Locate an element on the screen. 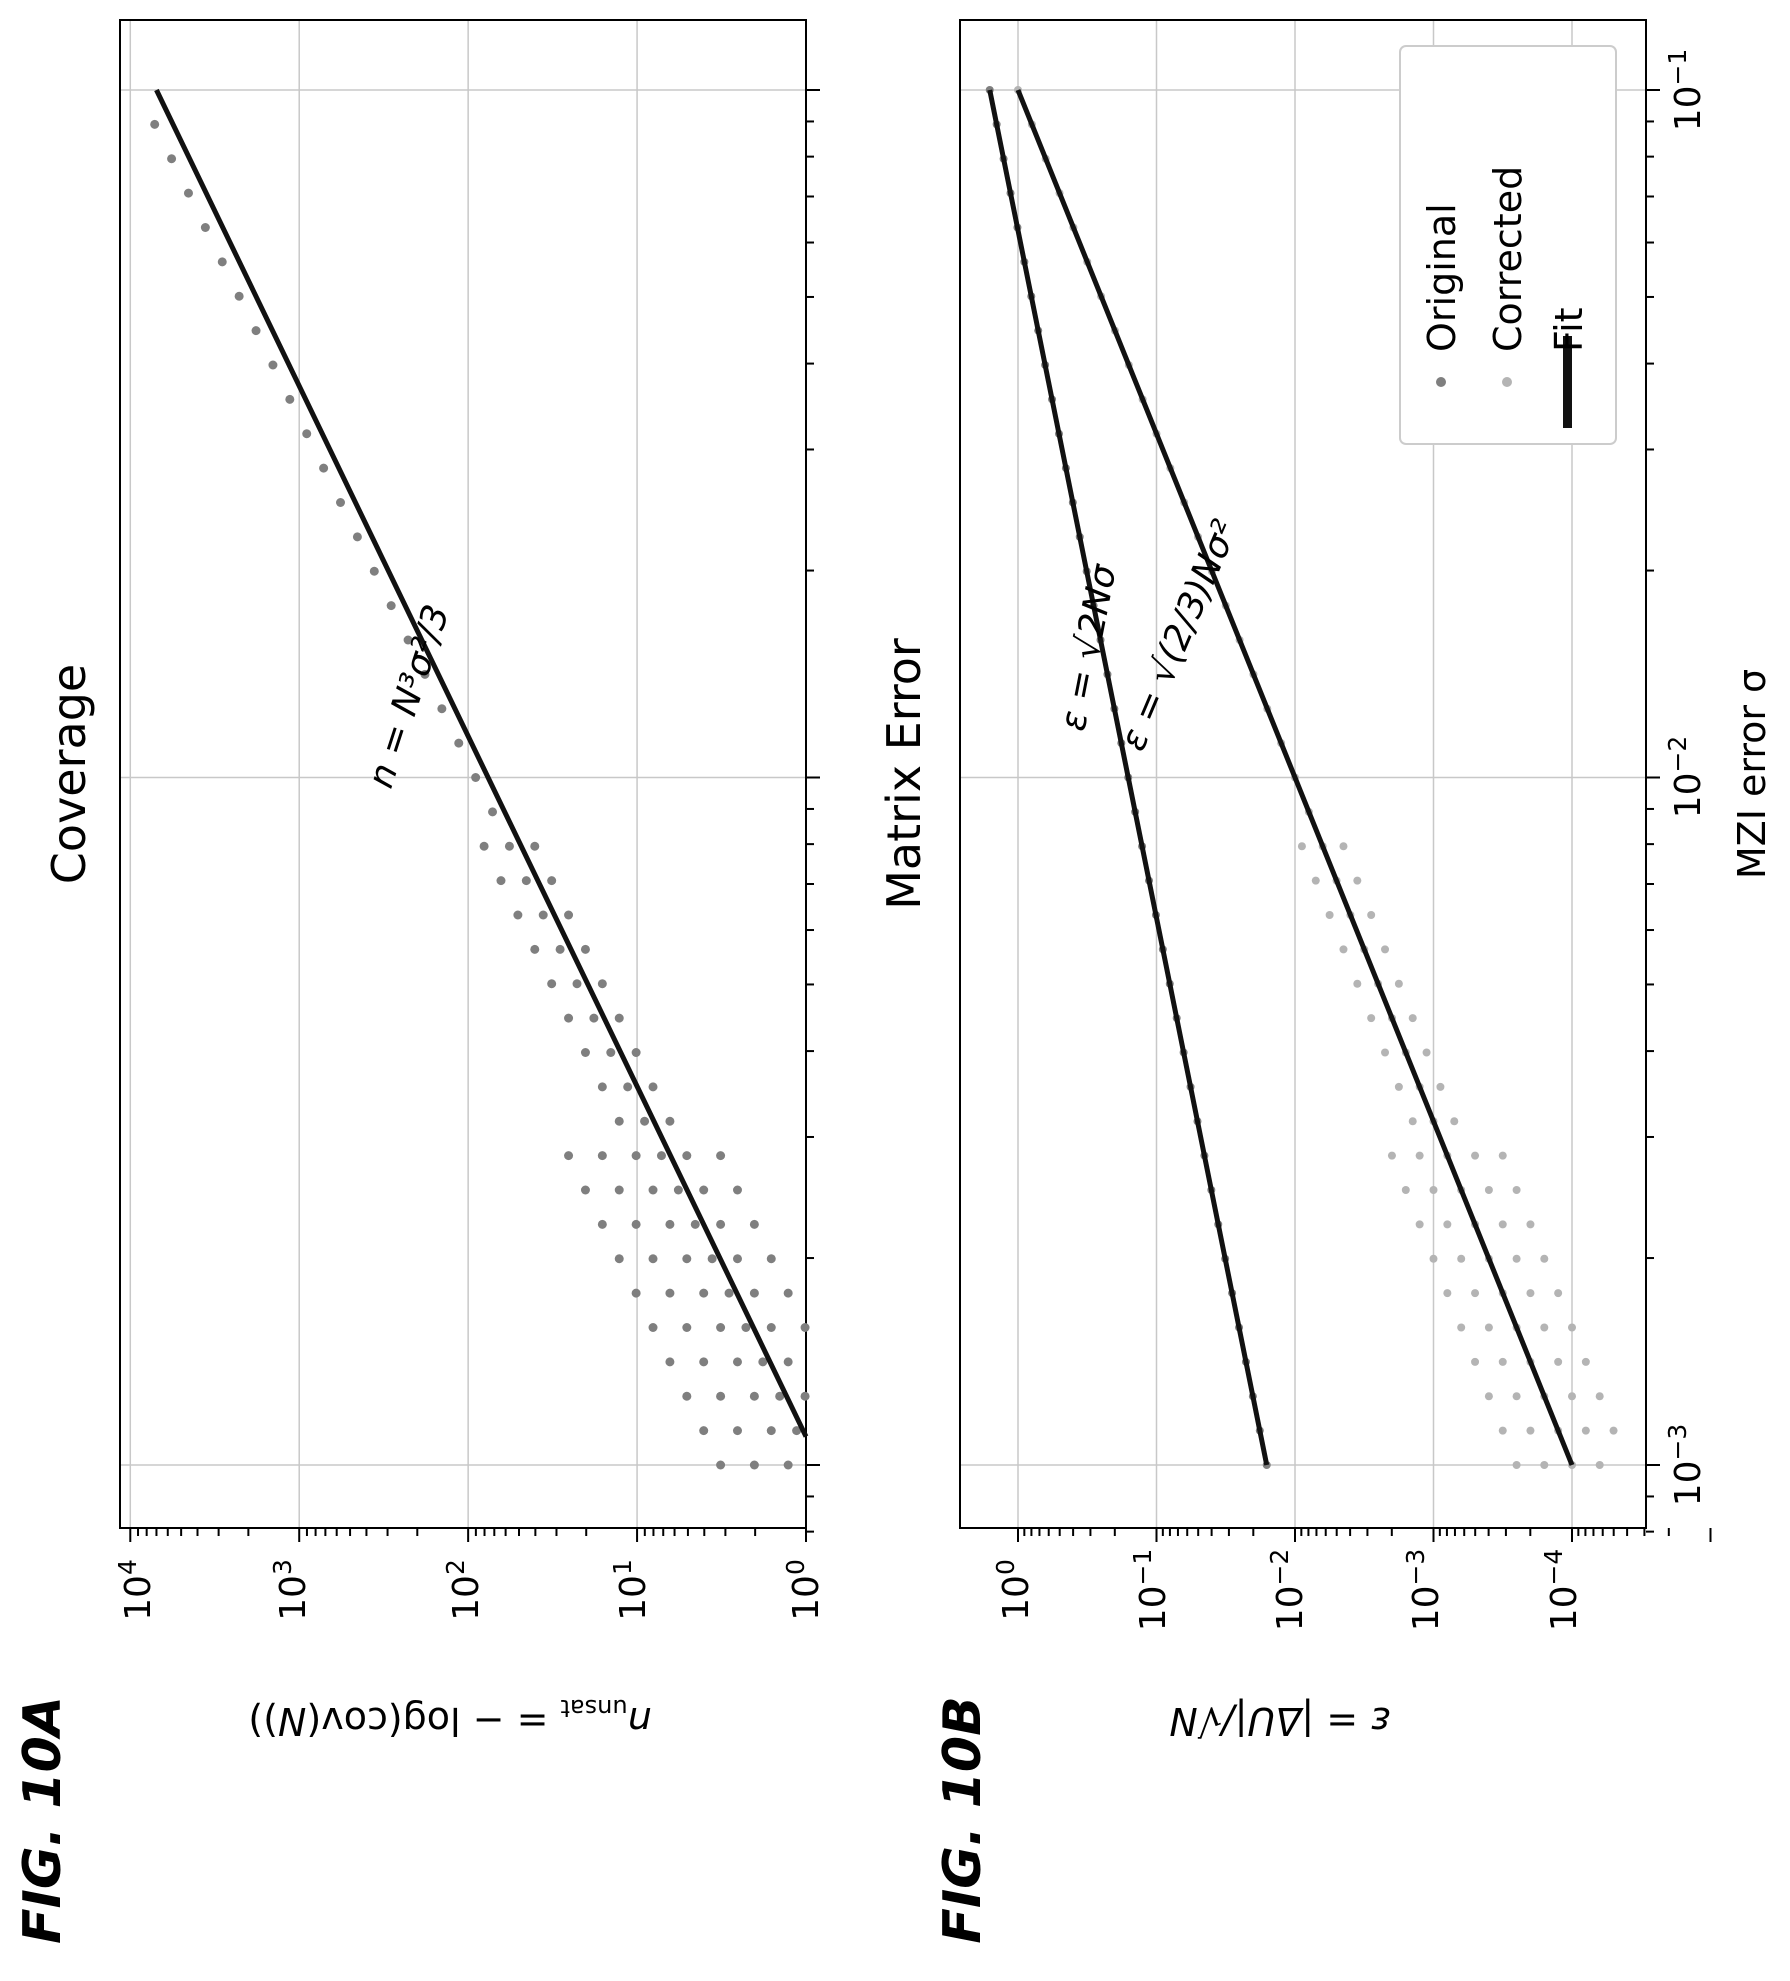 The width and height of the screenshot is (1790, 1981). legend-corrected-label: Corrected is located at coordinates (1508, 259).